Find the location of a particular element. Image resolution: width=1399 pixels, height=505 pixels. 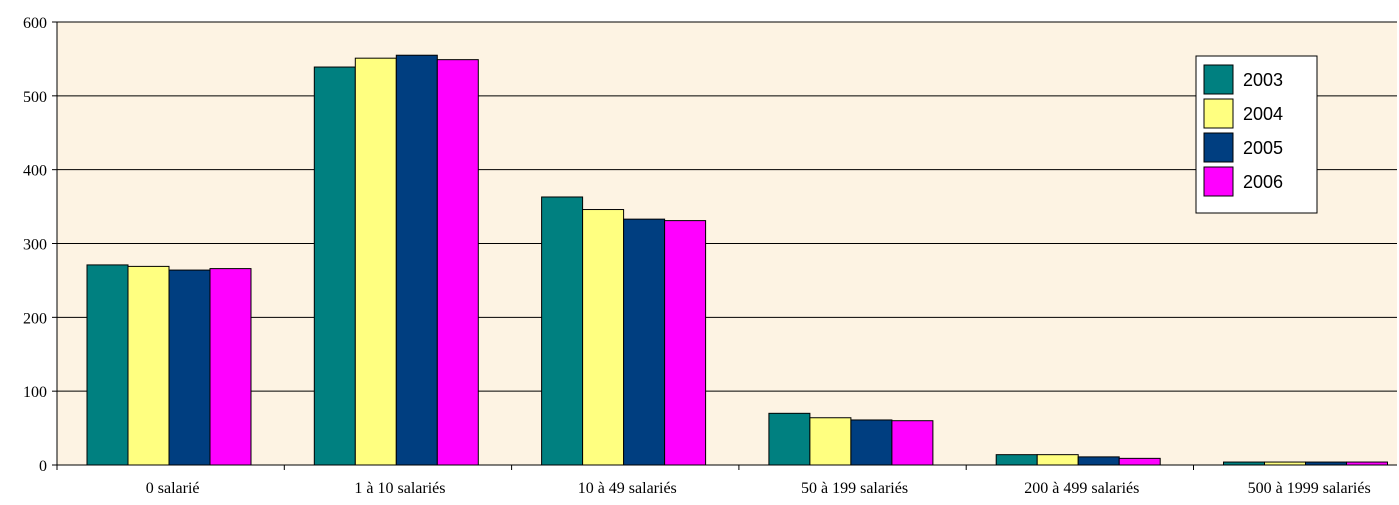

legend-label: 2004 is located at coordinates (1263, 114).